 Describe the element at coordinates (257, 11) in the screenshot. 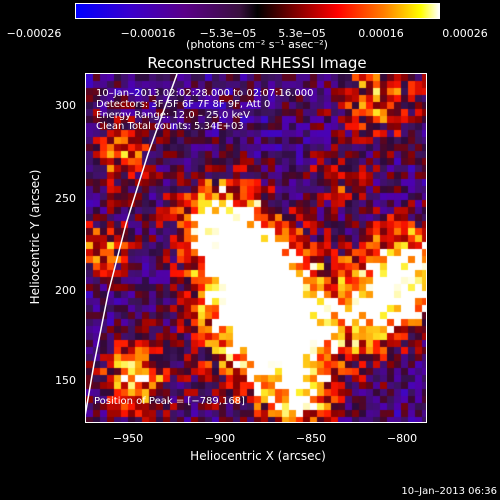

I see `colorbar` at that location.